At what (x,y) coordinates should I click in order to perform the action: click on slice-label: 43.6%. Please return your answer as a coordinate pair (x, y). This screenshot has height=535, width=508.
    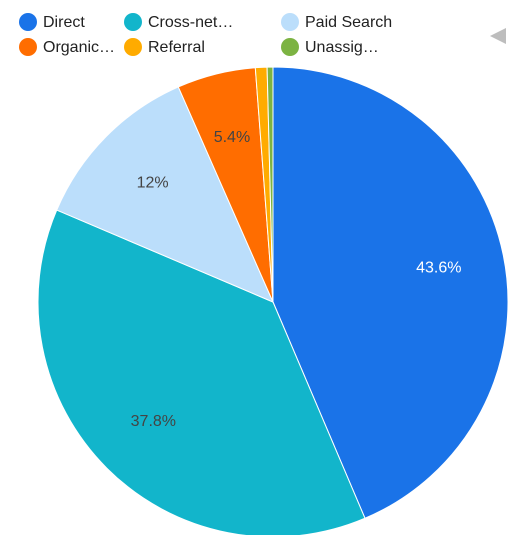
    Looking at the image, I should click on (438, 267).